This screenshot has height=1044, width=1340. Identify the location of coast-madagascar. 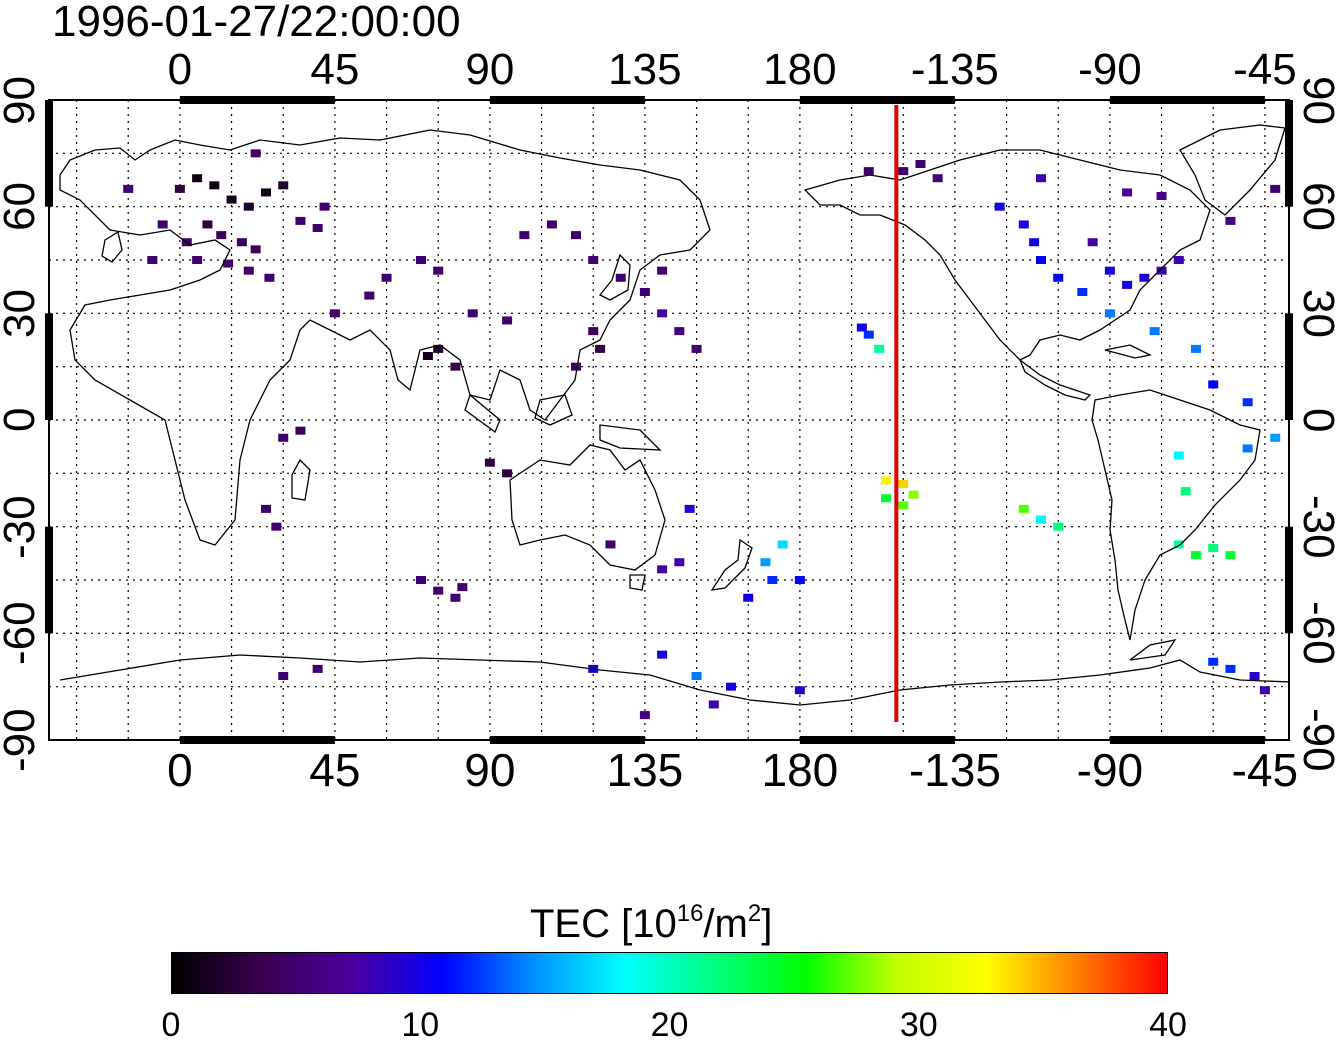
(301, 479).